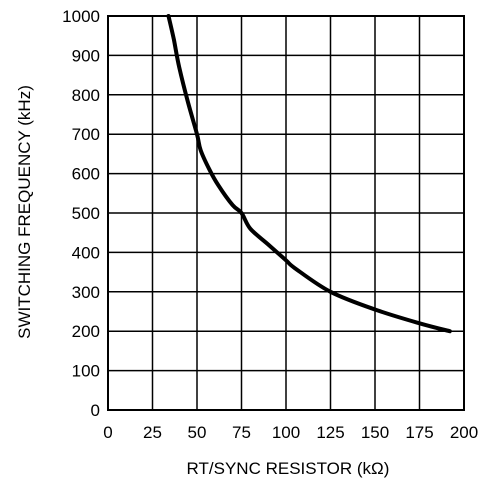  What do you see at coordinates (86, 331) in the screenshot?
I see `y-tick-label: 200` at bounding box center [86, 331].